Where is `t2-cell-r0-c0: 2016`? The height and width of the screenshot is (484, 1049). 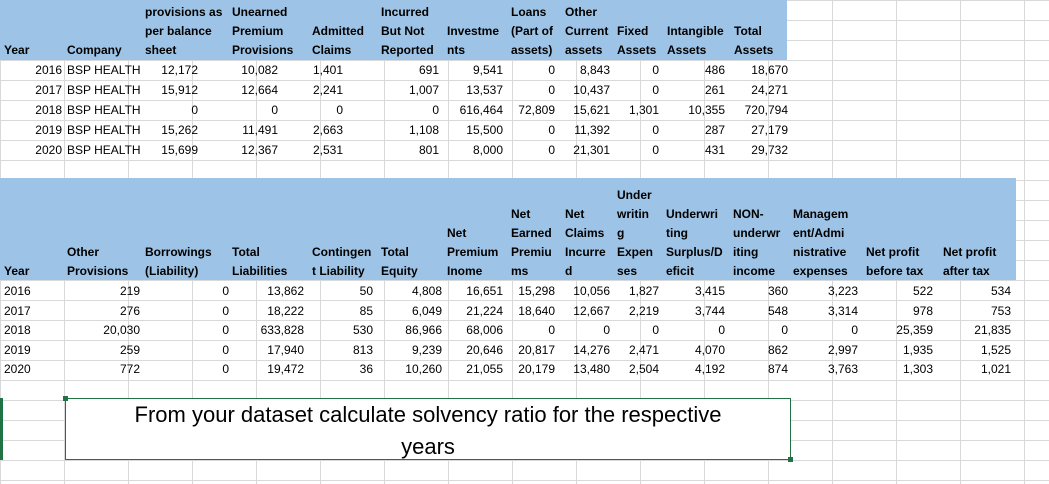 t2-cell-r0-c0: 2016 is located at coordinates (17, 291).